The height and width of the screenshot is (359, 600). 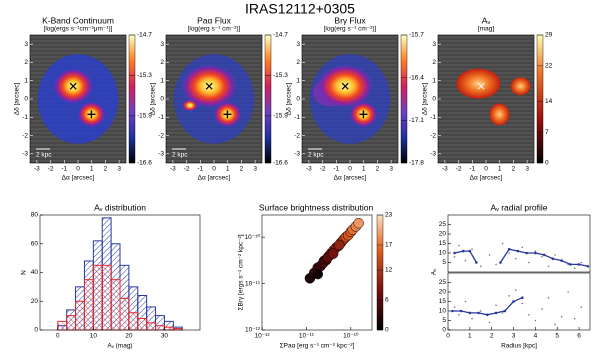 I want to click on x-tick-label: -2, so click(x=187, y=169).